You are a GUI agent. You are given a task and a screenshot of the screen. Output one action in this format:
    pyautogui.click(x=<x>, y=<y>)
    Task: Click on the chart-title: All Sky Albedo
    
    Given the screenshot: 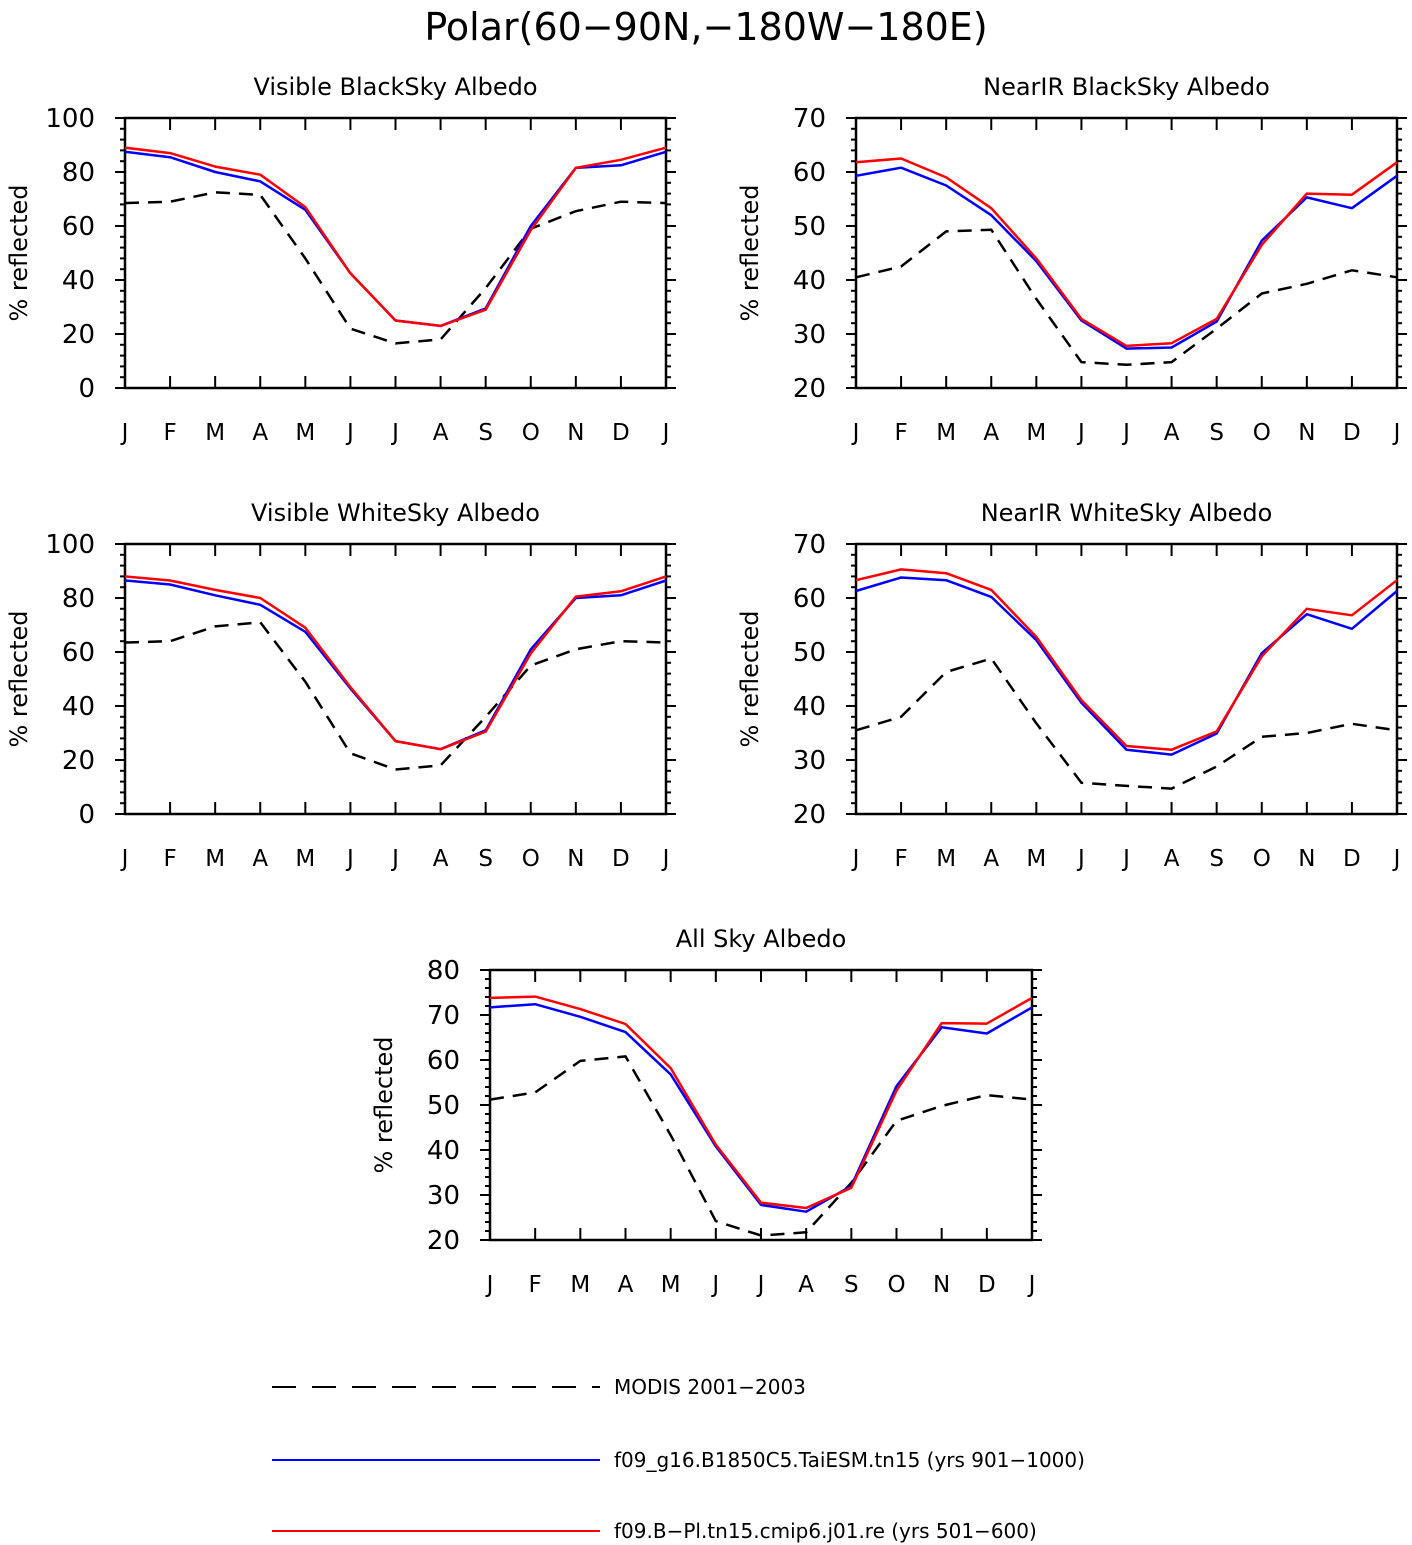 What is the action you would take?
    pyautogui.click(x=761, y=939)
    